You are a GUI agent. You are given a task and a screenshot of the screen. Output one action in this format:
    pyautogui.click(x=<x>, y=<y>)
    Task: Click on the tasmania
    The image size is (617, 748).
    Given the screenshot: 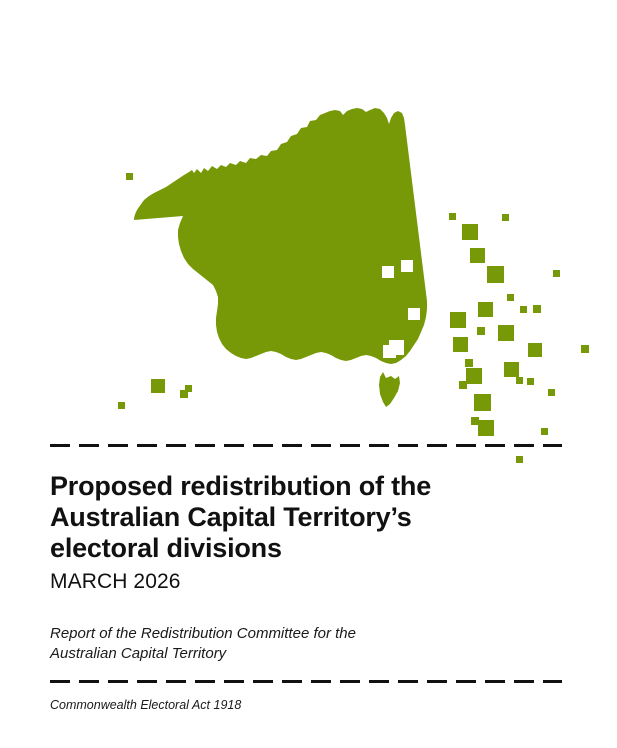 What is the action you would take?
    pyautogui.click(x=389, y=389)
    